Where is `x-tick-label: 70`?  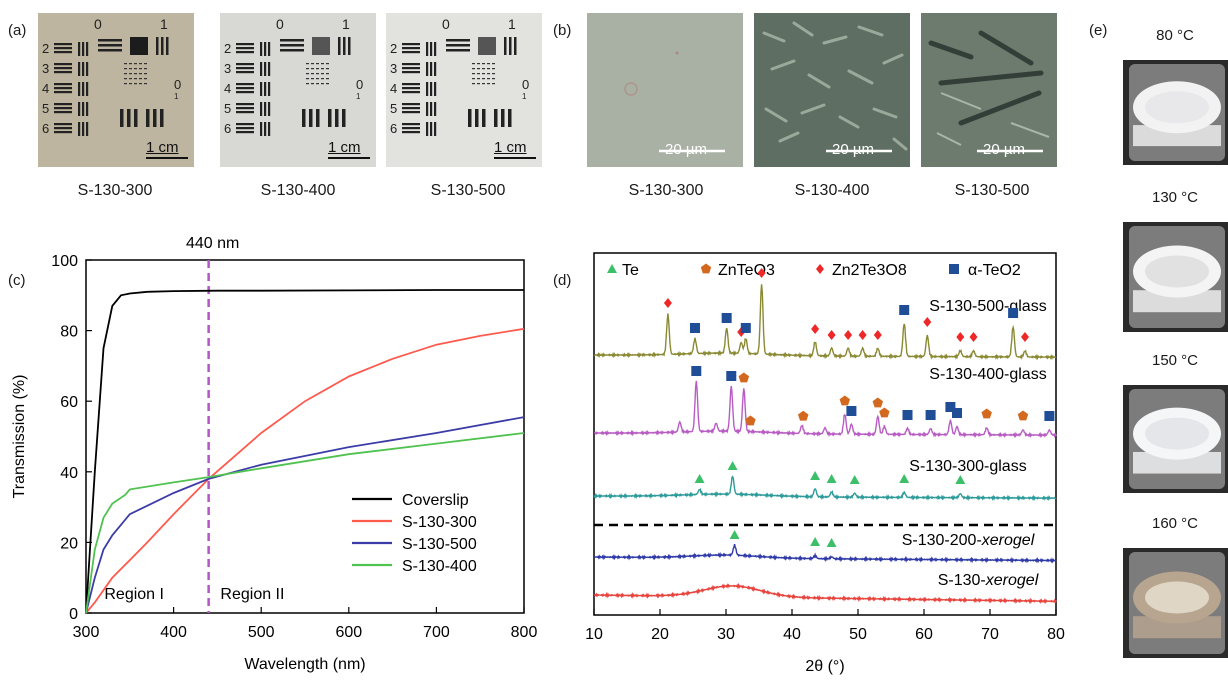
x-tick-label: 70 is located at coordinates (990, 634).